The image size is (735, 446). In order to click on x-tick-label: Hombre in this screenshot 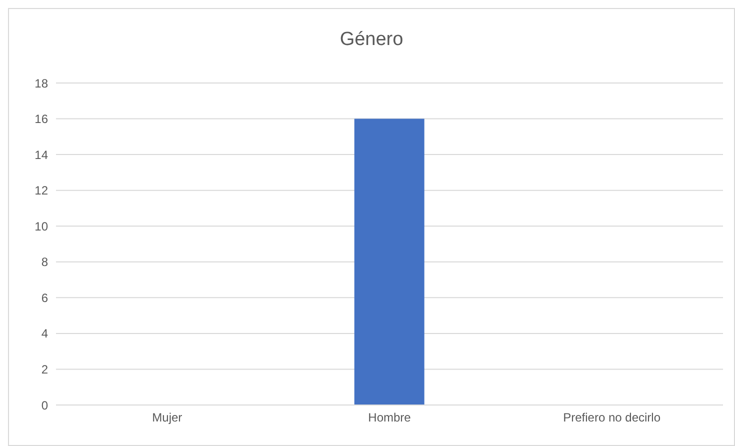, I will do `click(390, 417)`.